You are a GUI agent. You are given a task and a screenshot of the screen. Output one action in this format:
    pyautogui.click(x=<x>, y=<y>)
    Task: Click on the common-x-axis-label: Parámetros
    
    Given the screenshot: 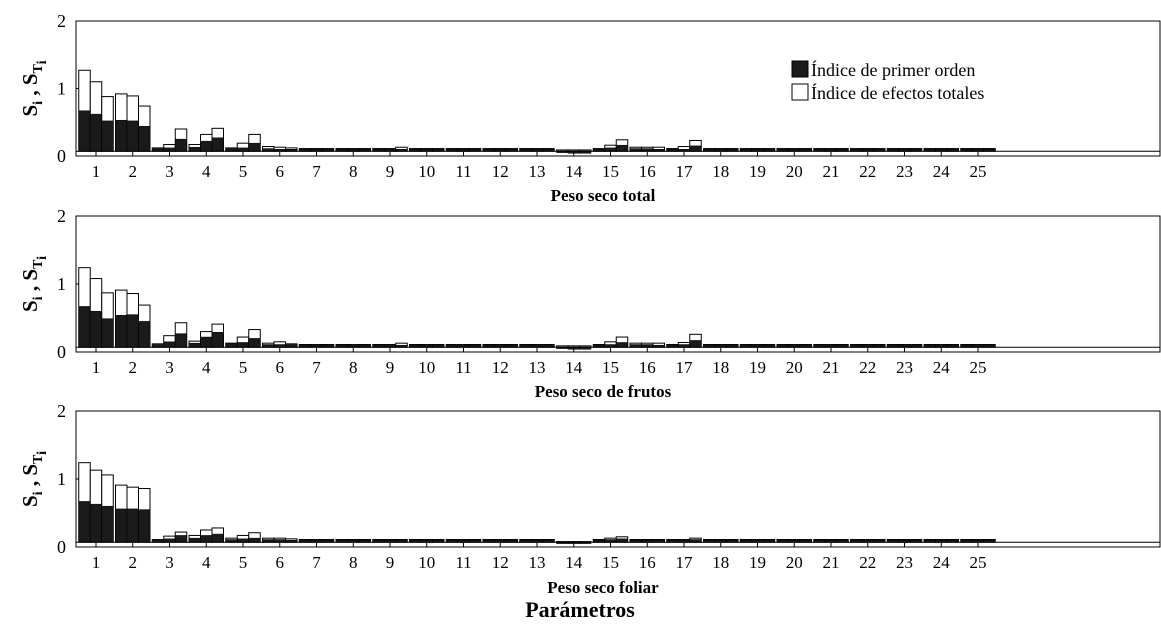 What is the action you would take?
    pyautogui.click(x=580, y=609)
    